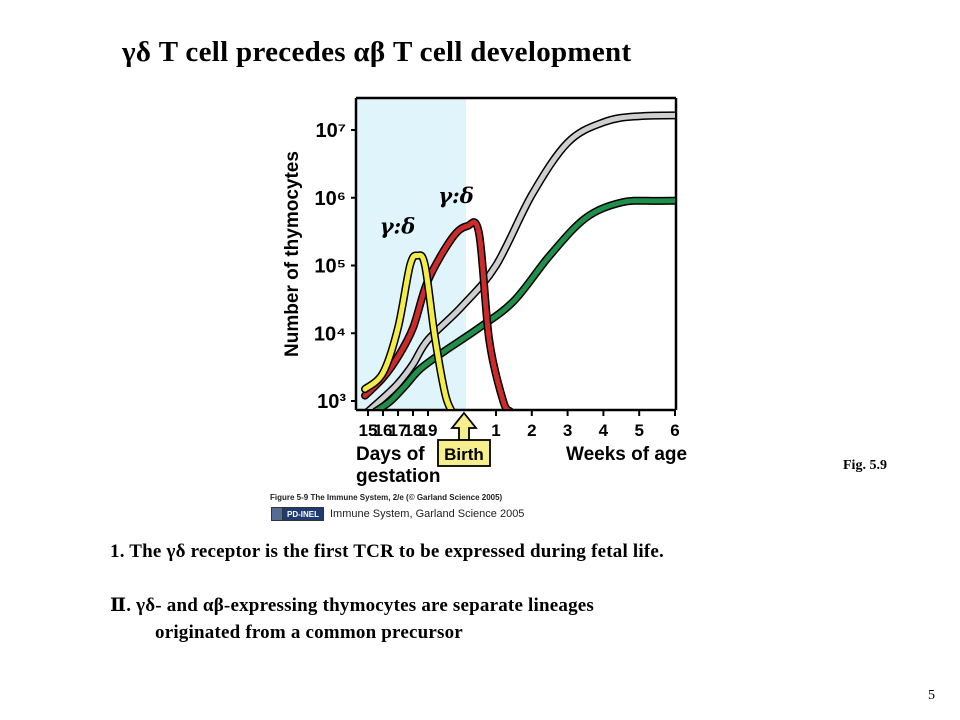  I want to click on x-tick-label-day: 19, so click(428, 430).